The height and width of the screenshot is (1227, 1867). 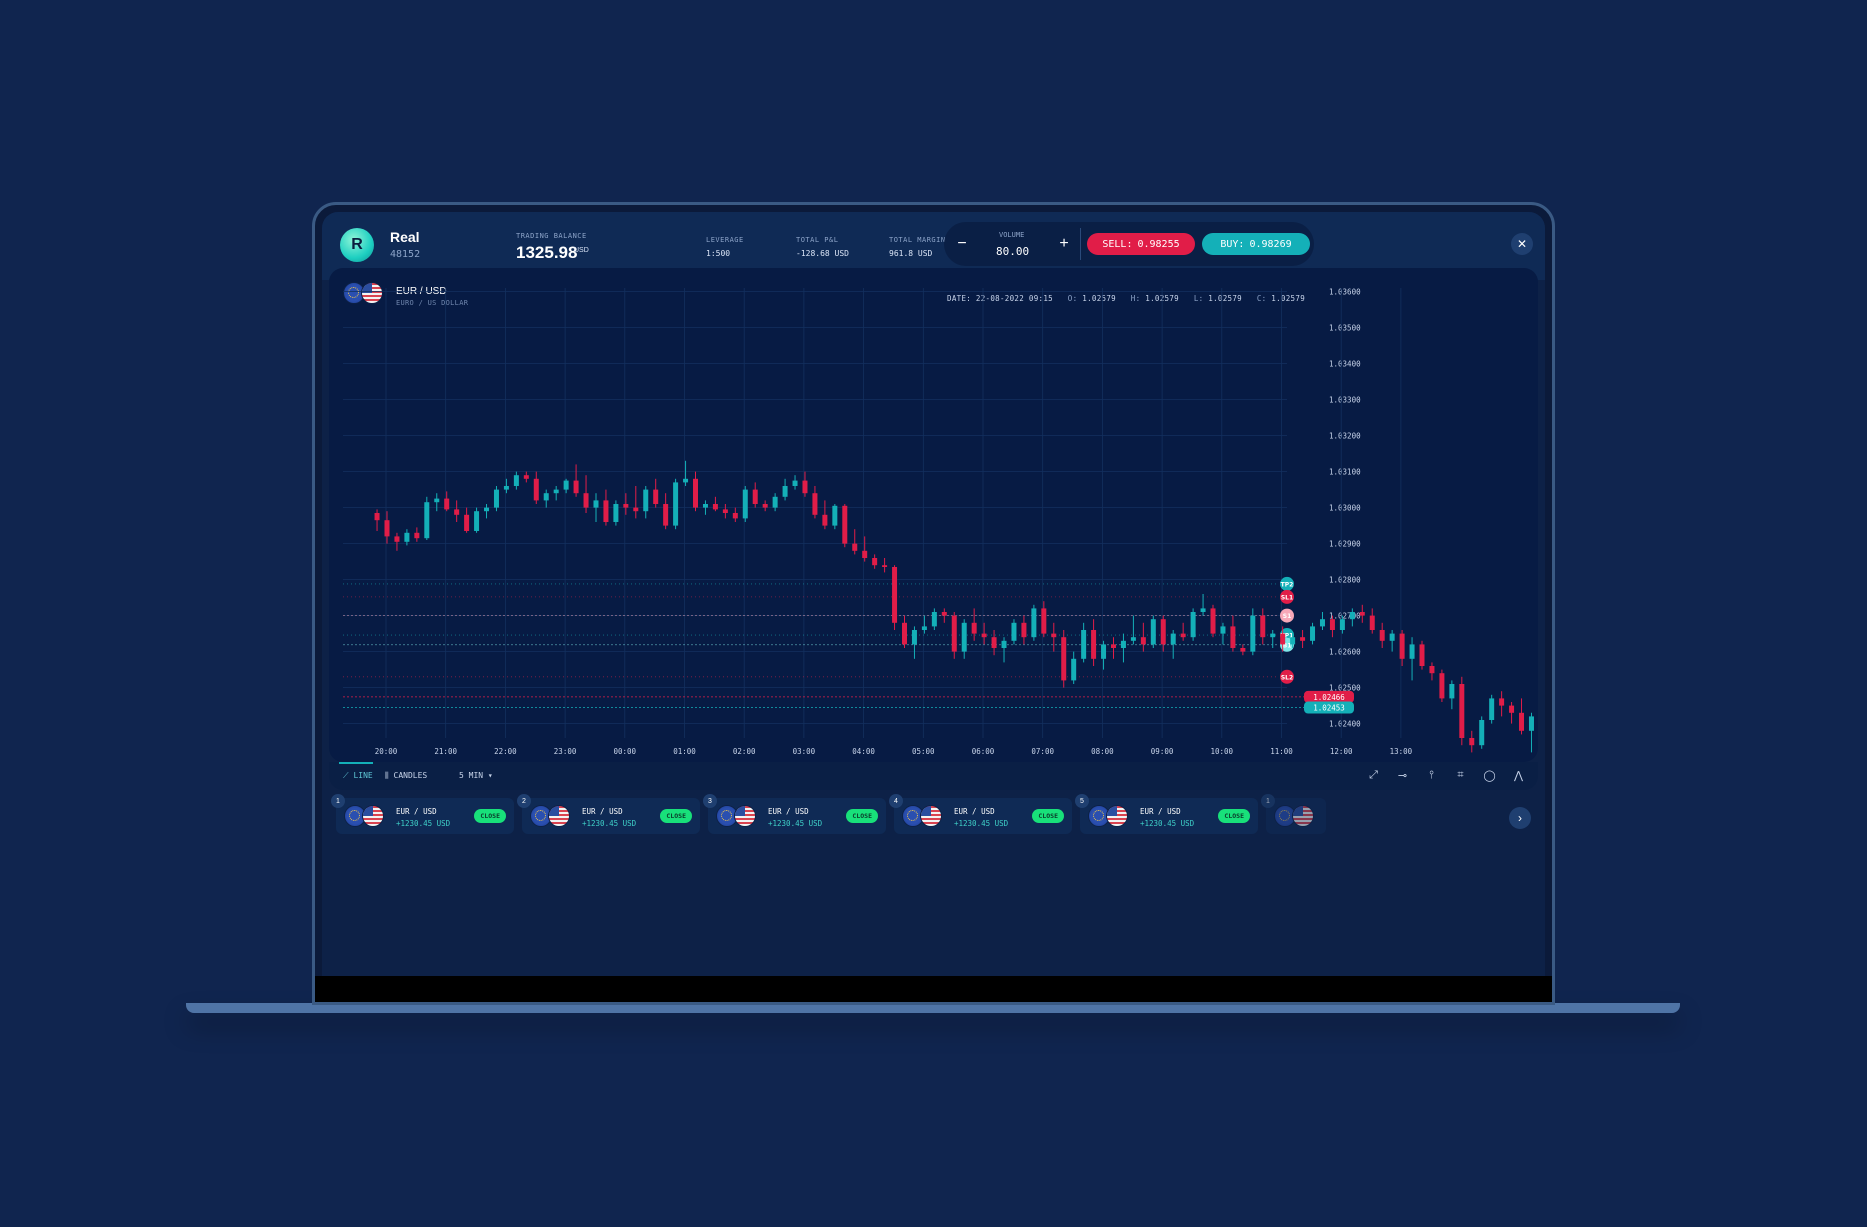 I want to click on position-number: 3, so click(x=710, y=801).